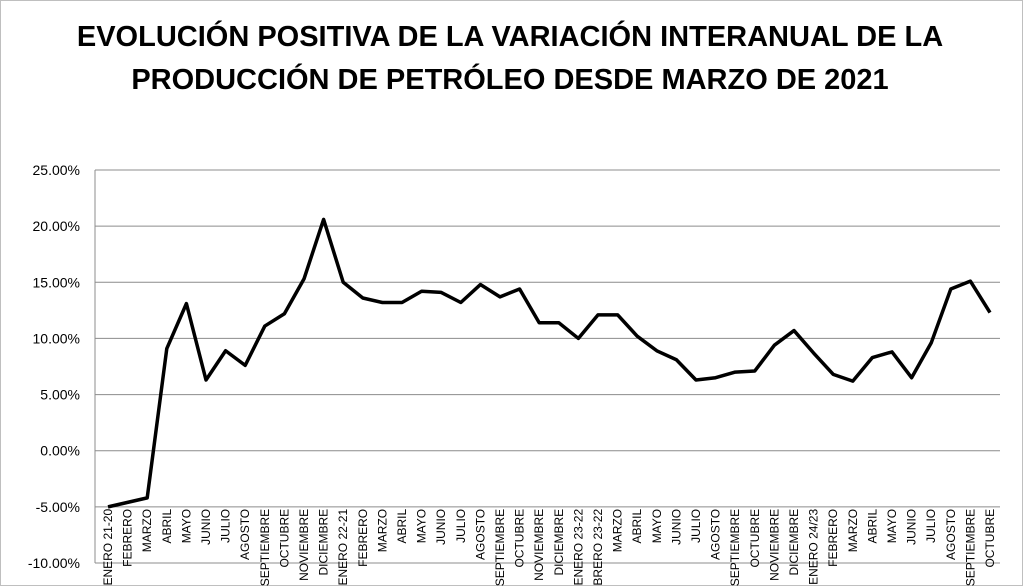 Image resolution: width=1023 pixels, height=586 pixels. Describe the element at coordinates (56, 170) in the screenshot. I see `y-tick-label: 25.00%` at that location.